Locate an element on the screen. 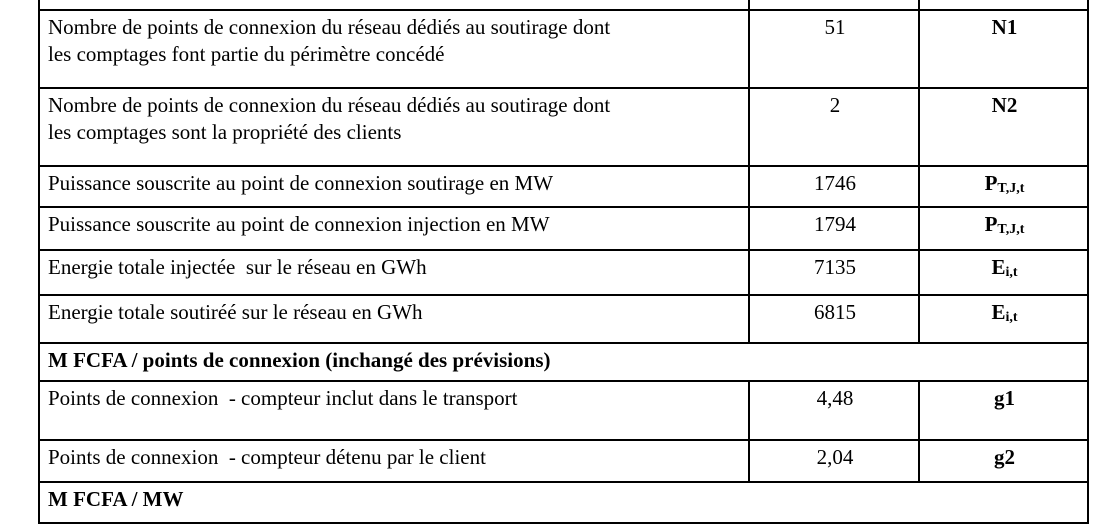 The width and height of the screenshot is (1113, 529). spacer-row is located at coordinates (563, 5).